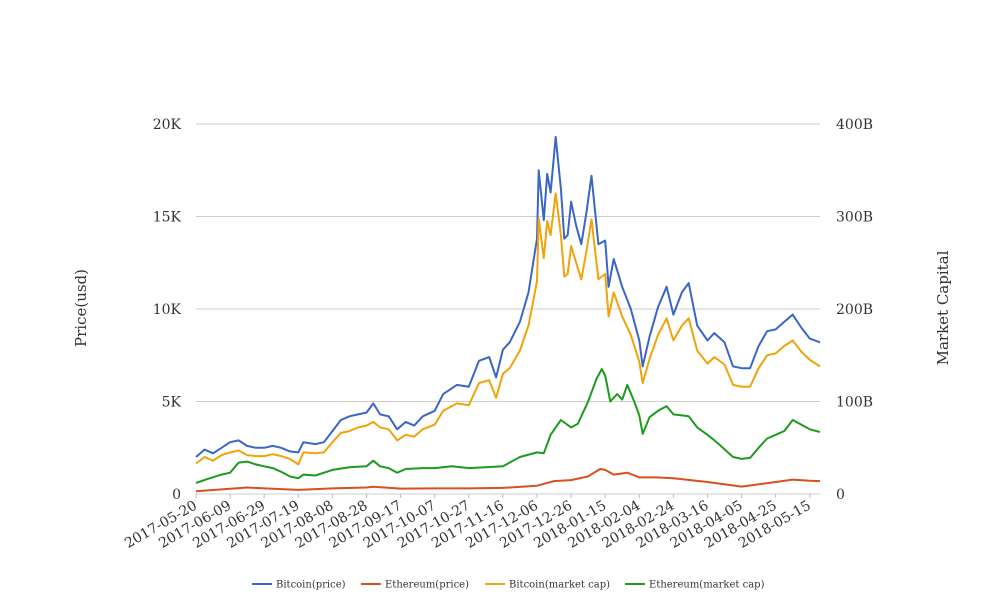 This screenshot has width=1008, height=616. I want to click on legend-label: Ethereum(price), so click(427, 585).